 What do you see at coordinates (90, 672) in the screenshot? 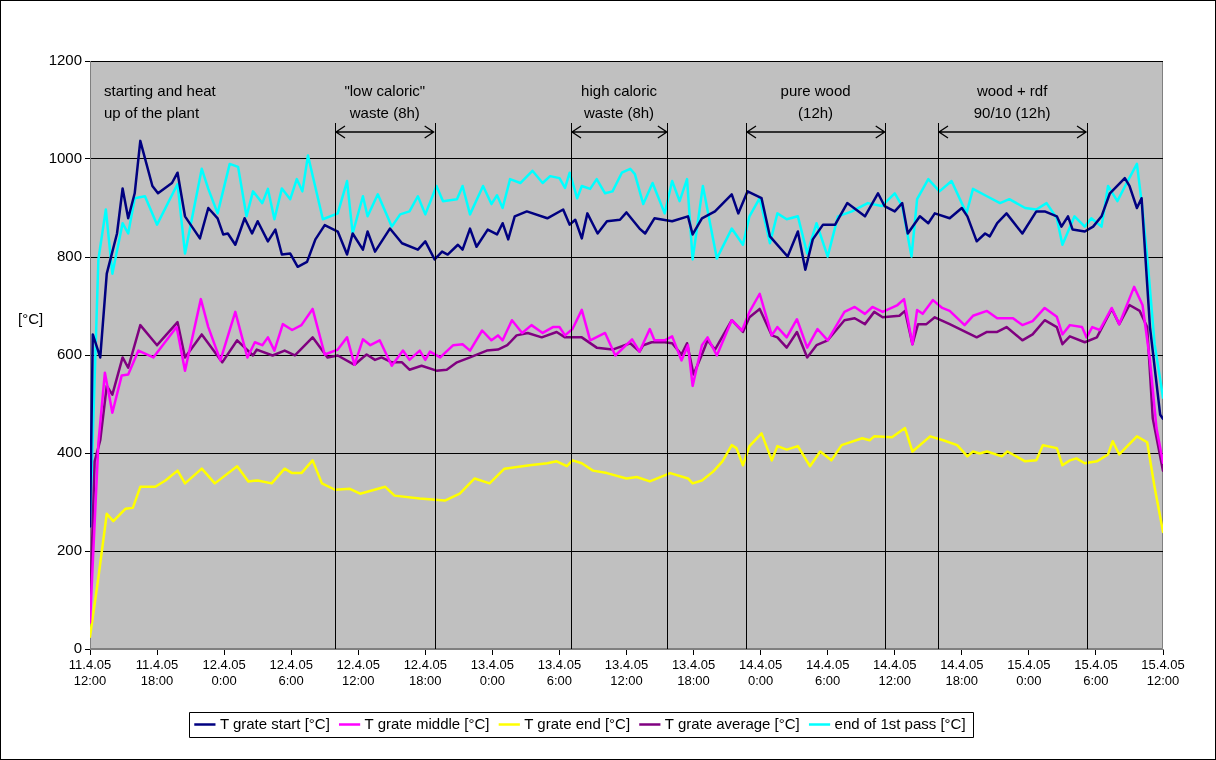
I see `x-tick-label: 11.4.05 12:00` at bounding box center [90, 672].